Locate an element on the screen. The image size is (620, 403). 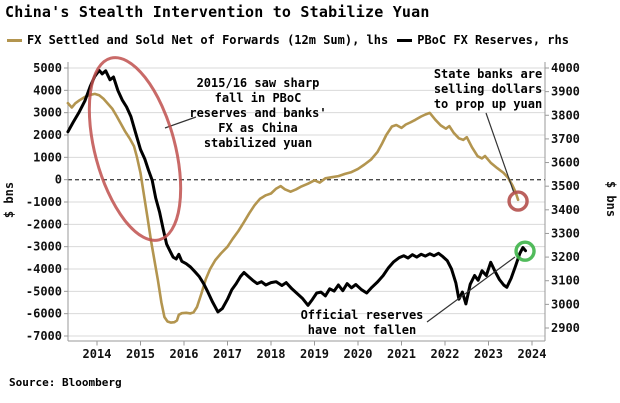
reserves-endpoint-circle is located at coordinates (525, 251).